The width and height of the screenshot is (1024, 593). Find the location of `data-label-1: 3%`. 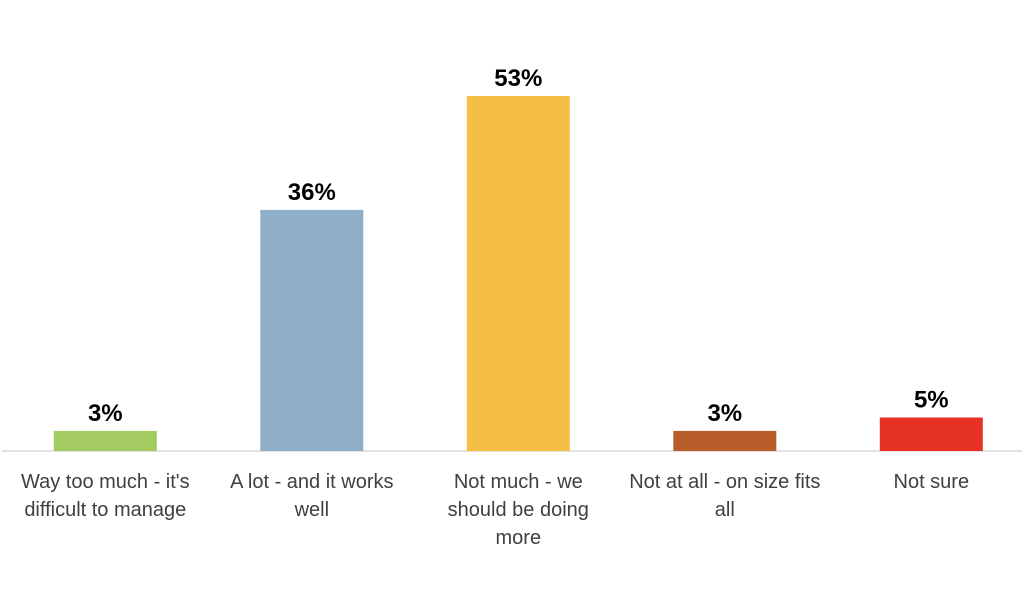

data-label-1: 3% is located at coordinates (105, 413).